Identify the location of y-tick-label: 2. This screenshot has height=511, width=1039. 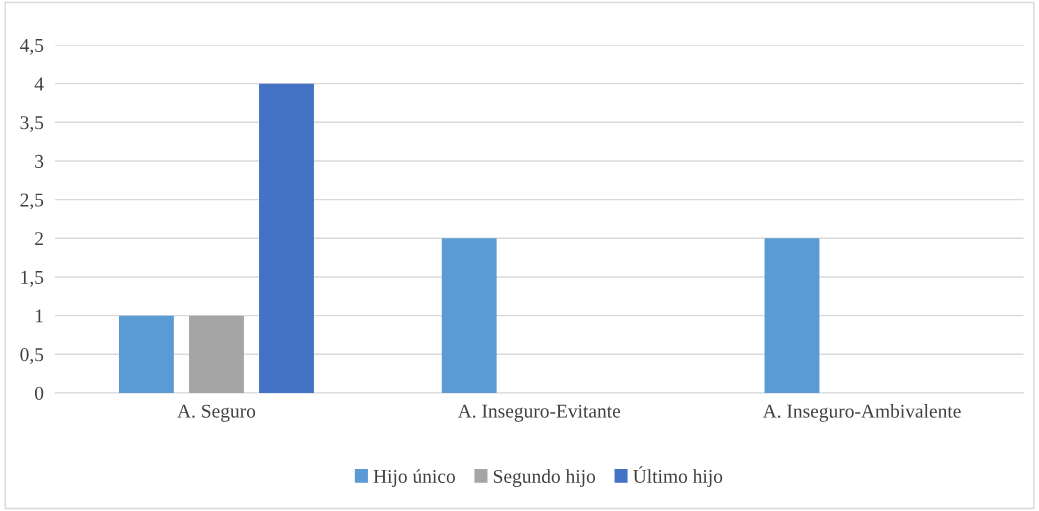
(39, 239).